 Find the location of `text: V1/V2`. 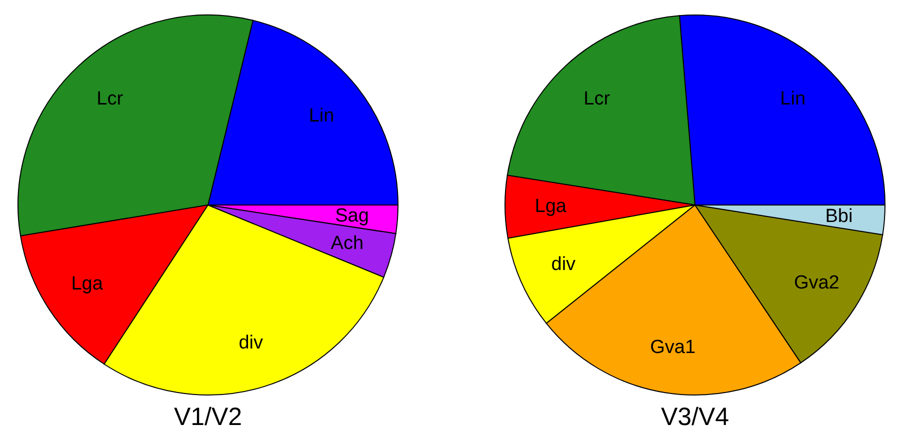

text: V1/V2 is located at coordinates (208, 417).